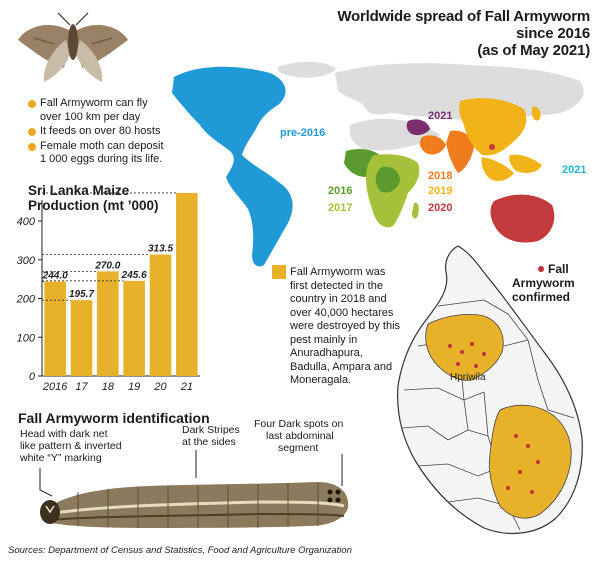 Image resolution: width=600 pixels, height=562 pixels. What do you see at coordinates (114, 418) in the screenshot?
I see `identification-title: Fall Armyworm identification` at bounding box center [114, 418].